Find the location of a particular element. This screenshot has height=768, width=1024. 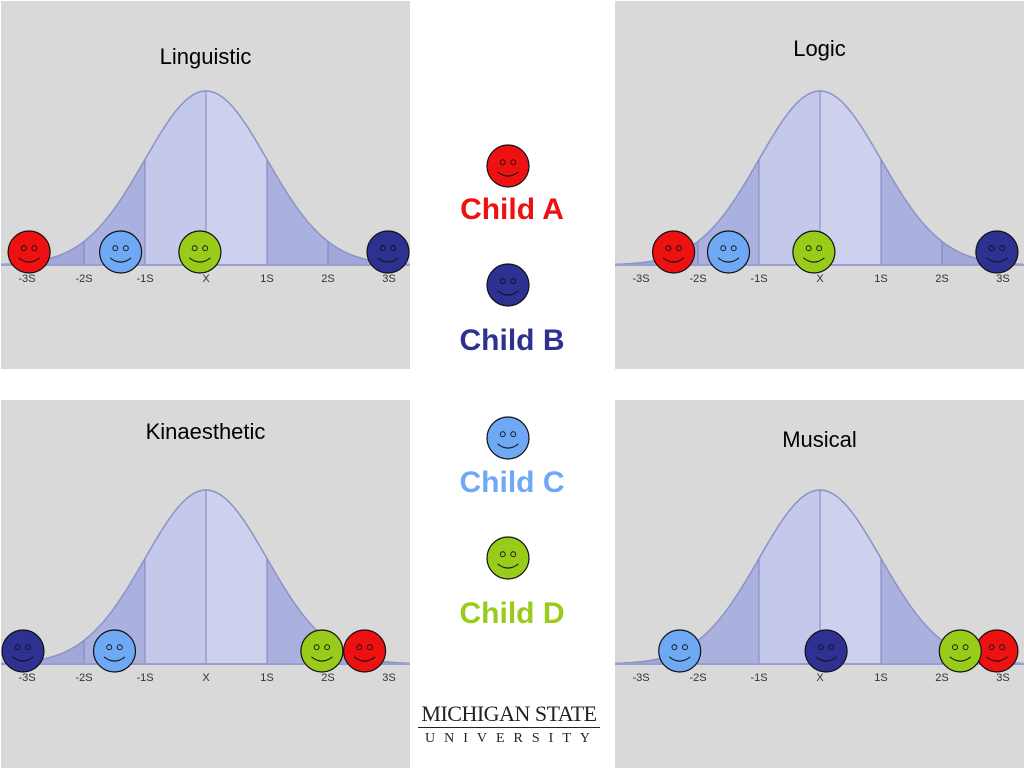

child-b-label: Child B is located at coordinates (512, 340).